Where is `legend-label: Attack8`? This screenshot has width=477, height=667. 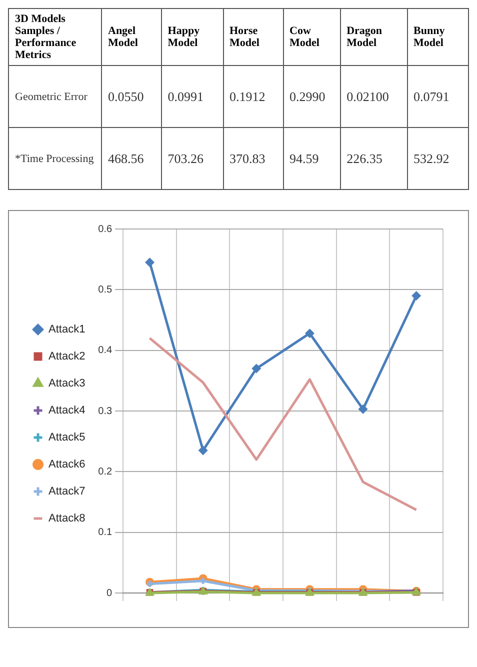 legend-label: Attack8 is located at coordinates (67, 518).